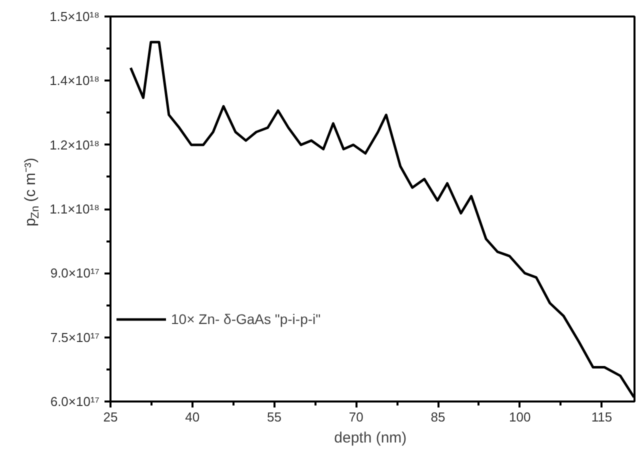 Image resolution: width=638 pixels, height=463 pixels. I want to click on y-tick-label: 1.2×10¹⁸, so click(75, 144).